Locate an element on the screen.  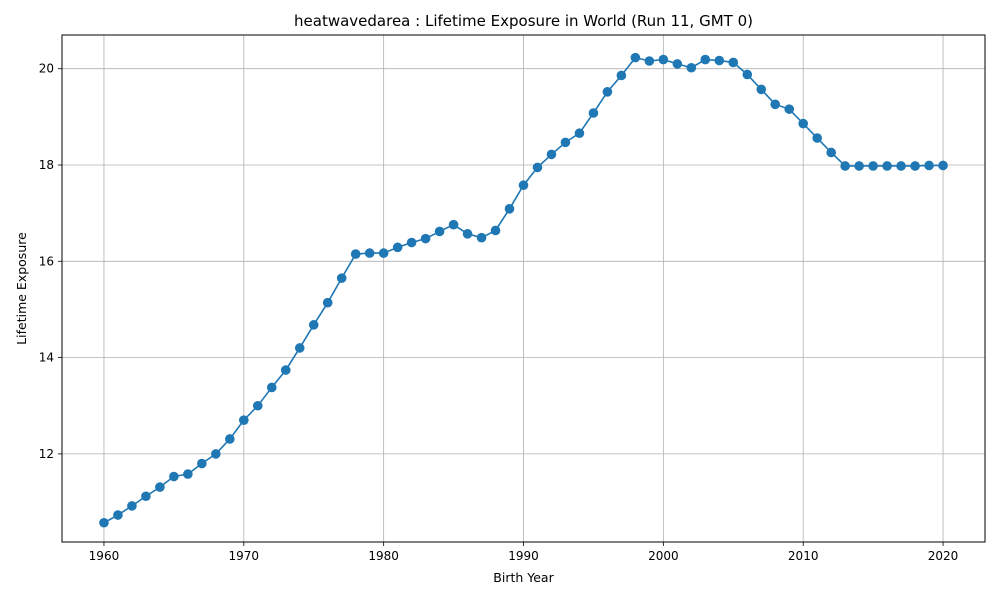
y-tick-label: 20 is located at coordinates (46, 69).